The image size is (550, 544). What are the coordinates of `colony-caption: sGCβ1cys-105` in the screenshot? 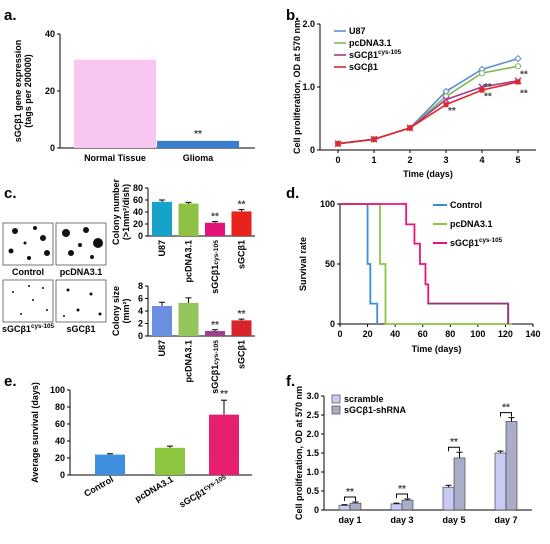 It's located at (28, 328).